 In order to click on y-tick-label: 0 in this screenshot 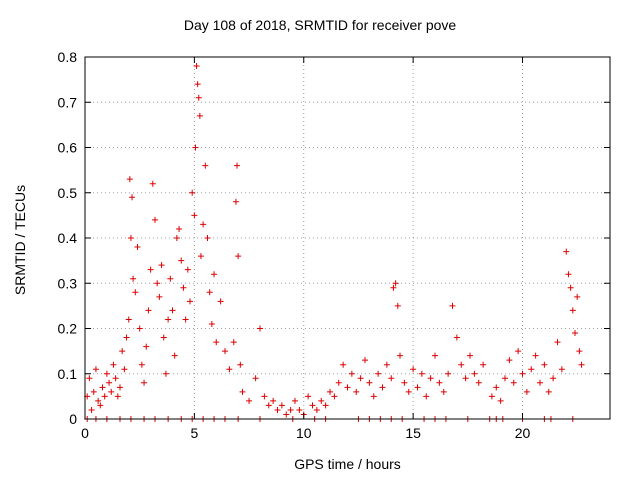, I will do `click(73, 419)`.